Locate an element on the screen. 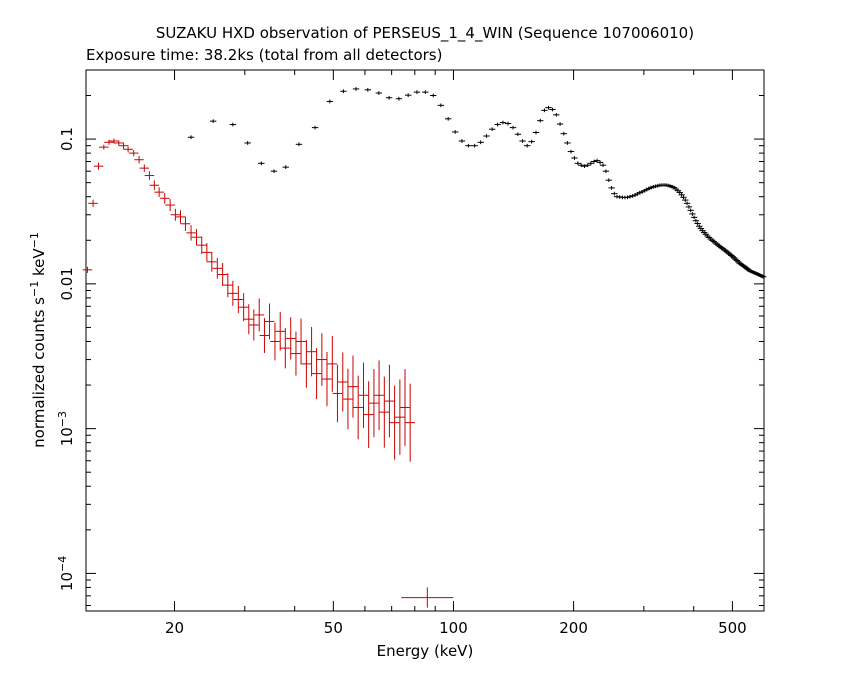 Image resolution: width=850 pixels, height=680 pixels. y-axis-label-mid: keV is located at coordinates (39, 264).